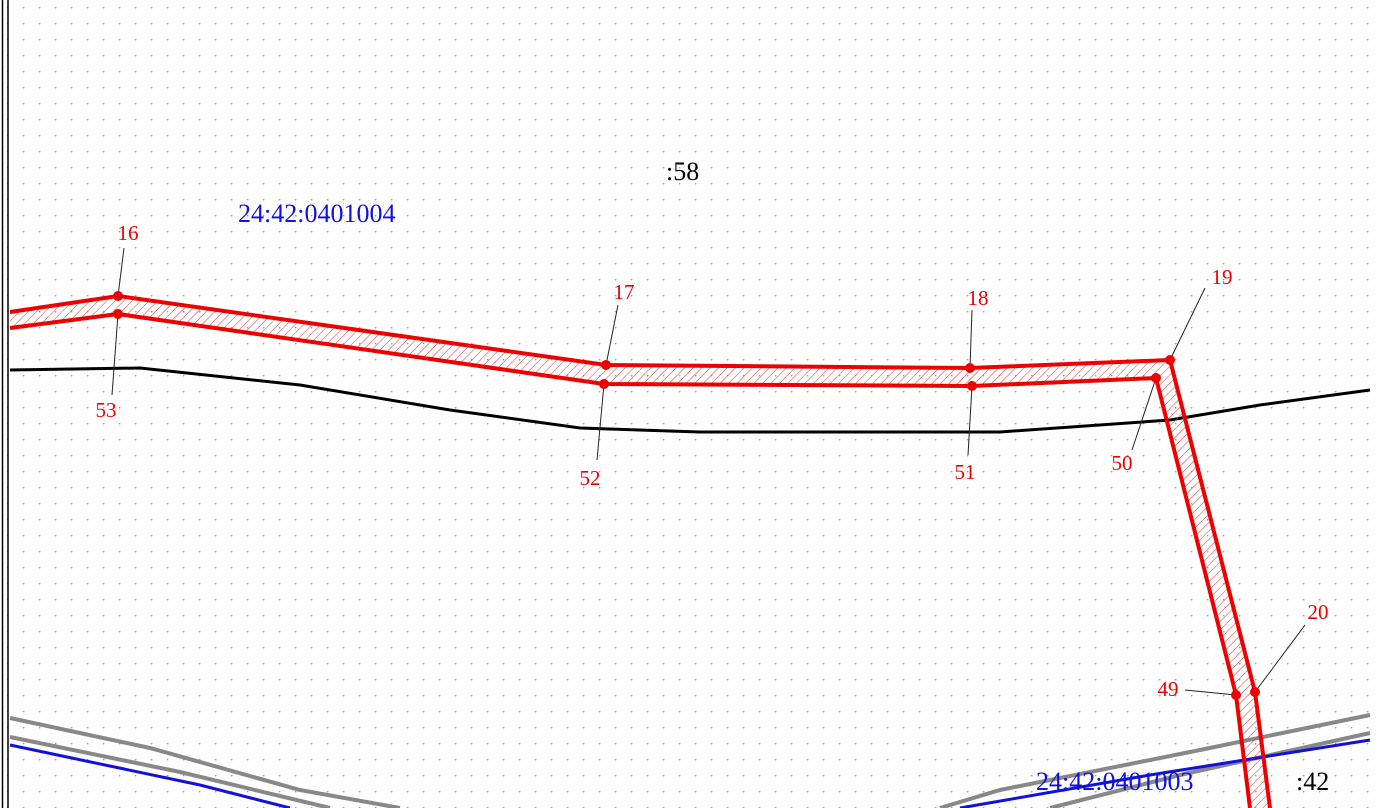  Describe the element at coordinates (1114, 781) in the screenshot. I see `quarter-label: 24:42:0401003` at that location.